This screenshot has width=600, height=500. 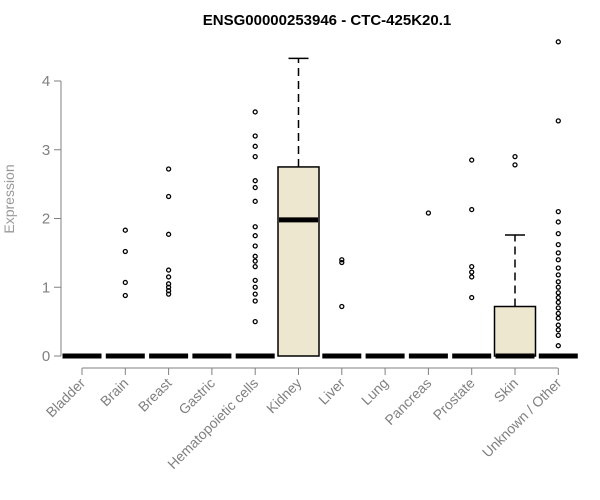 What do you see at coordinates (46, 150) in the screenshot?
I see `y-tick-label: 3` at bounding box center [46, 150].